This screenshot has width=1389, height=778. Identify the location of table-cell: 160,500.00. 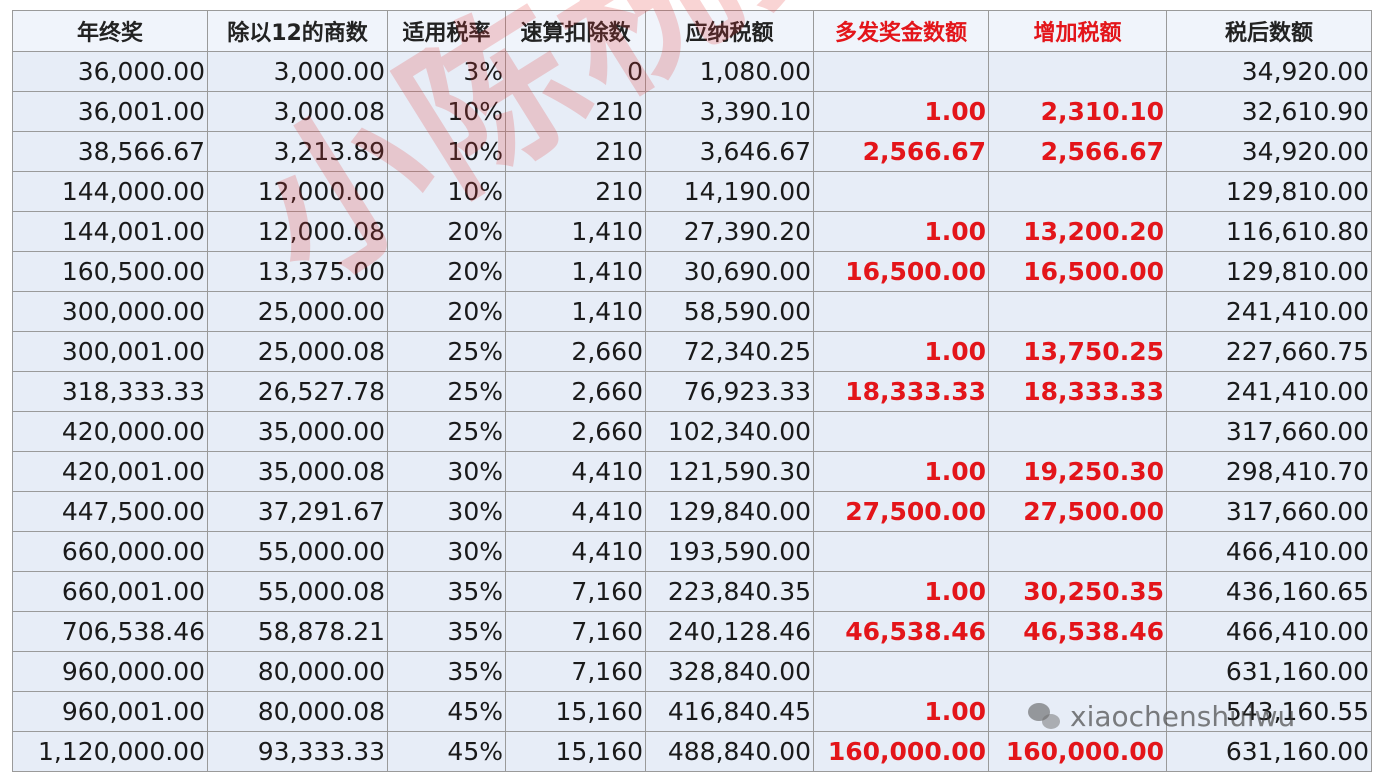
(110, 271).